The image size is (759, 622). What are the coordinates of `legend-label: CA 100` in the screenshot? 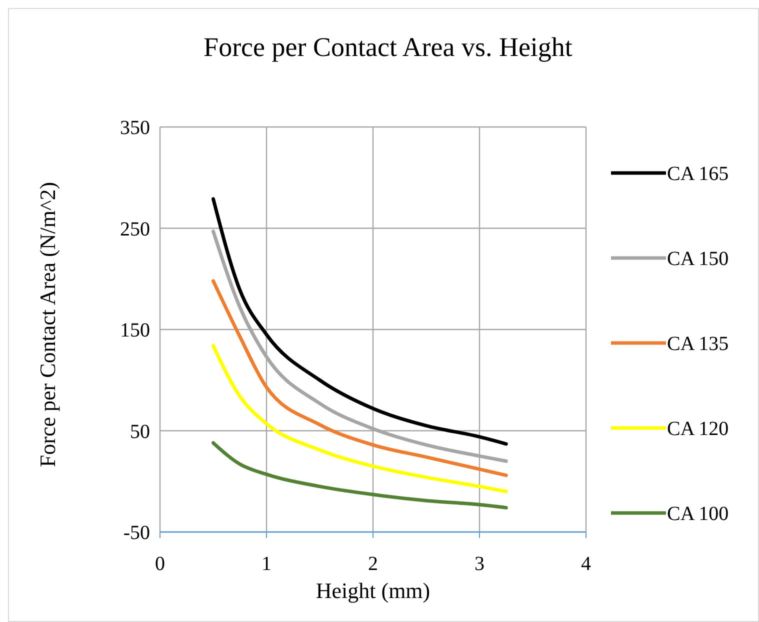 It's located at (698, 514).